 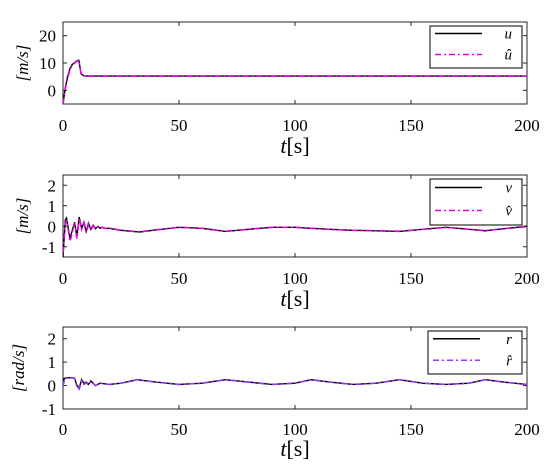 I want to click on legend: v v̂, so click(x=476, y=202).